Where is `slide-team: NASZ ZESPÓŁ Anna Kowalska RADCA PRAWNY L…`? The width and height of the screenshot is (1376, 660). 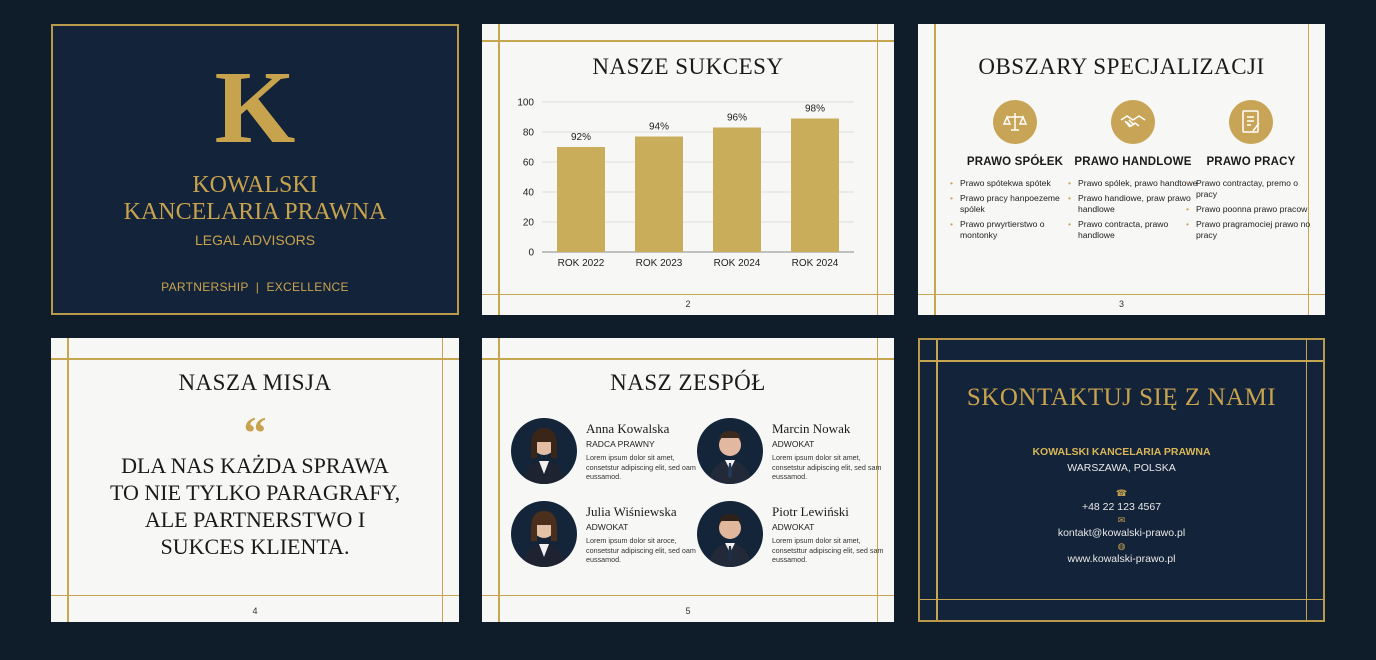
slide-team: NASZ ZESPÓŁ Anna Kowalska RADCA PRAWNY L… is located at coordinates (688, 480).